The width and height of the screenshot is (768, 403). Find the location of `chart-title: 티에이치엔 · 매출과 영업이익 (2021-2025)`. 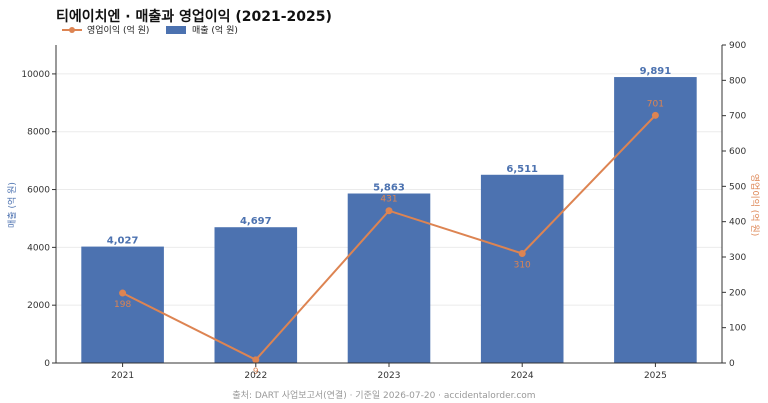

chart-title: 티에이치엔 · 매출과 영업이익 (2021-2025) is located at coordinates (194, 16).